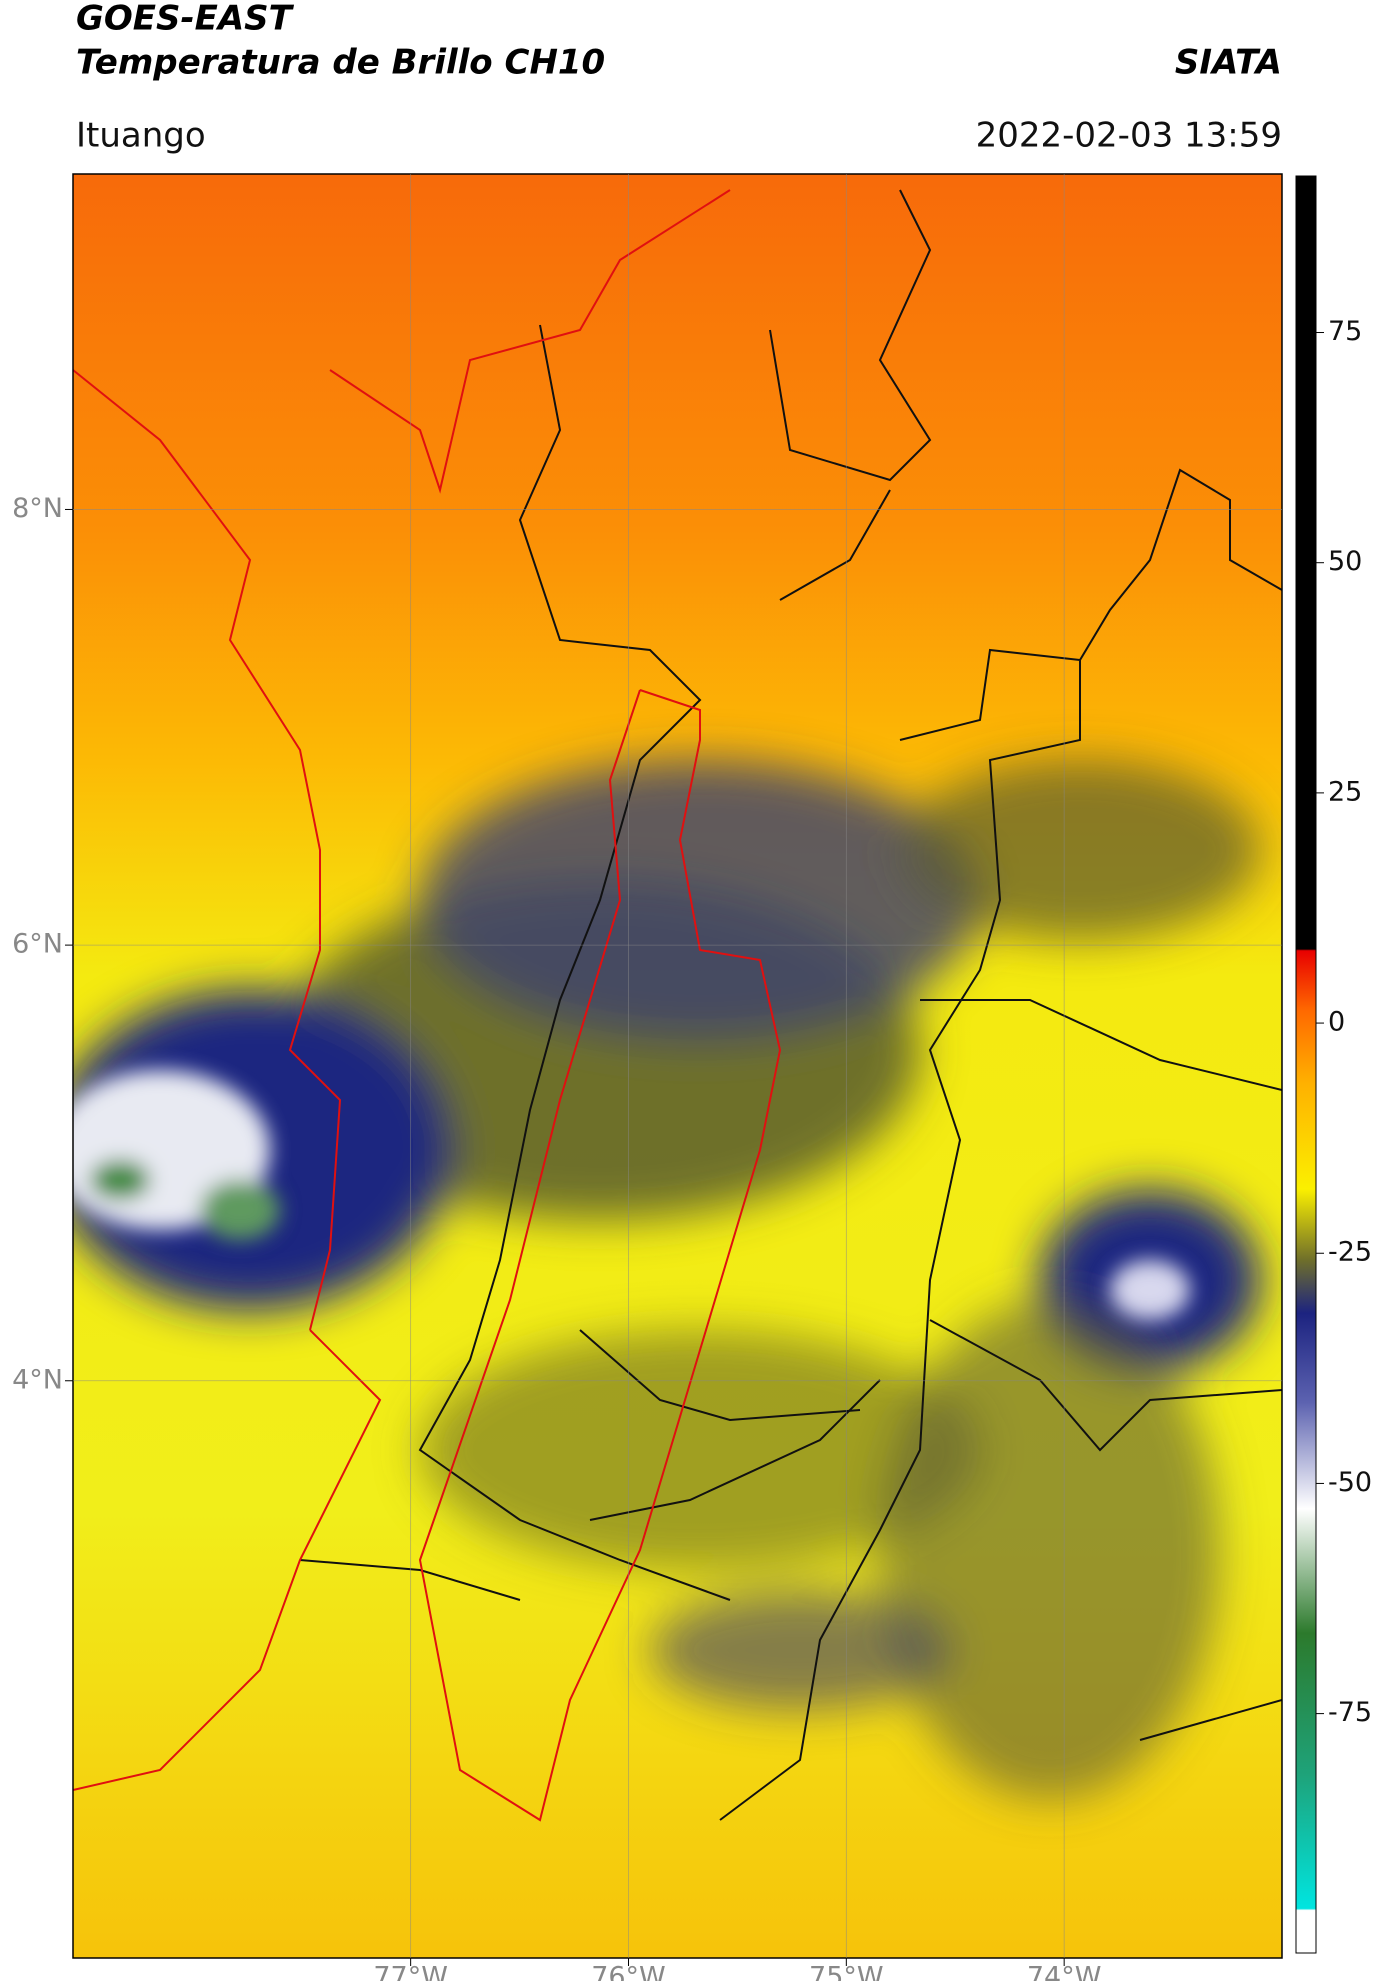 The width and height of the screenshot is (1384, 1981). What do you see at coordinates (1228, 63) in the screenshot?
I see `brand: SIATA` at bounding box center [1228, 63].